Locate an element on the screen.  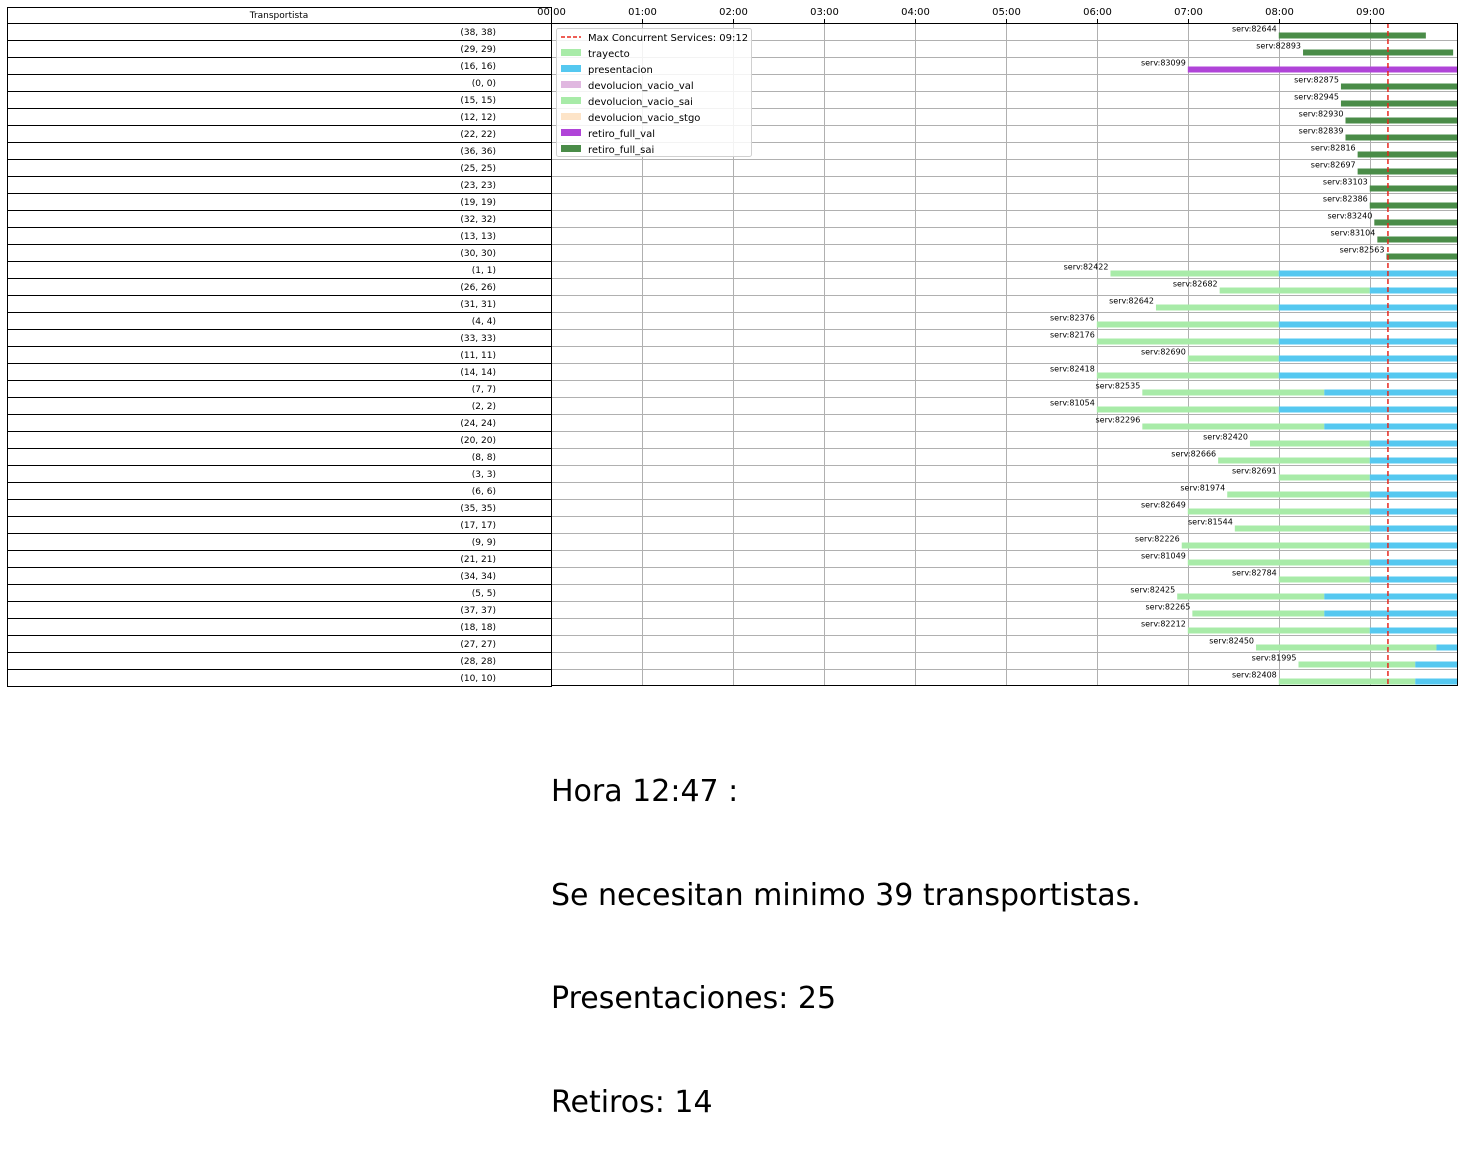
bar-retiro-full-val is located at coordinates (1322, 69).